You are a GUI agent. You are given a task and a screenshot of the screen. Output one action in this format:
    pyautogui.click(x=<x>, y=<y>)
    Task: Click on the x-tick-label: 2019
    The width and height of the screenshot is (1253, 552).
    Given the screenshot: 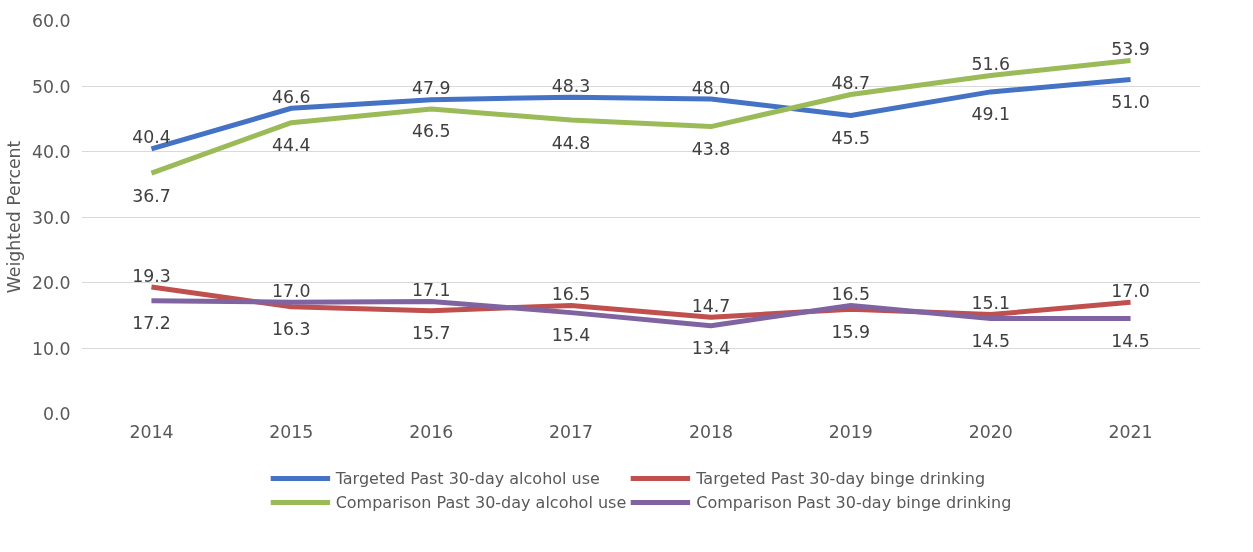 What is the action you would take?
    pyautogui.click(x=850, y=431)
    